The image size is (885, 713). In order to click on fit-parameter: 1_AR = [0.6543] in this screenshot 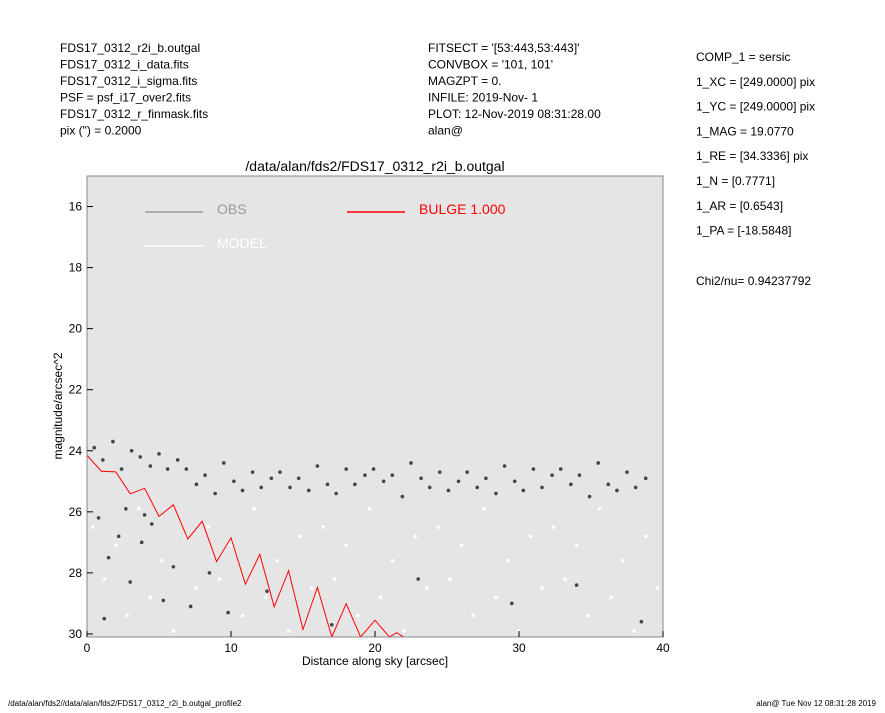, I will do `click(739, 206)`.